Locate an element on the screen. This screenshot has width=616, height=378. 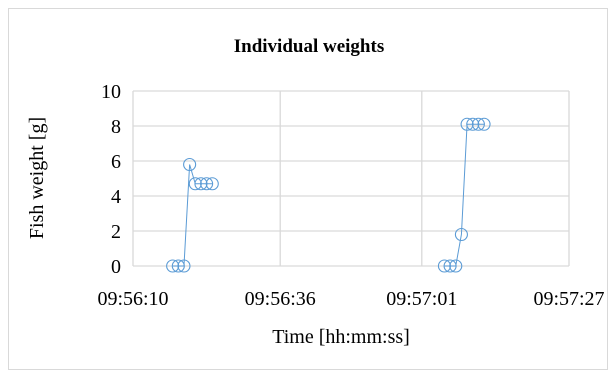
x-tick-labels: 09:56:10 09:56:36 09:57:01 09:57:27 is located at coordinates (350, 299).